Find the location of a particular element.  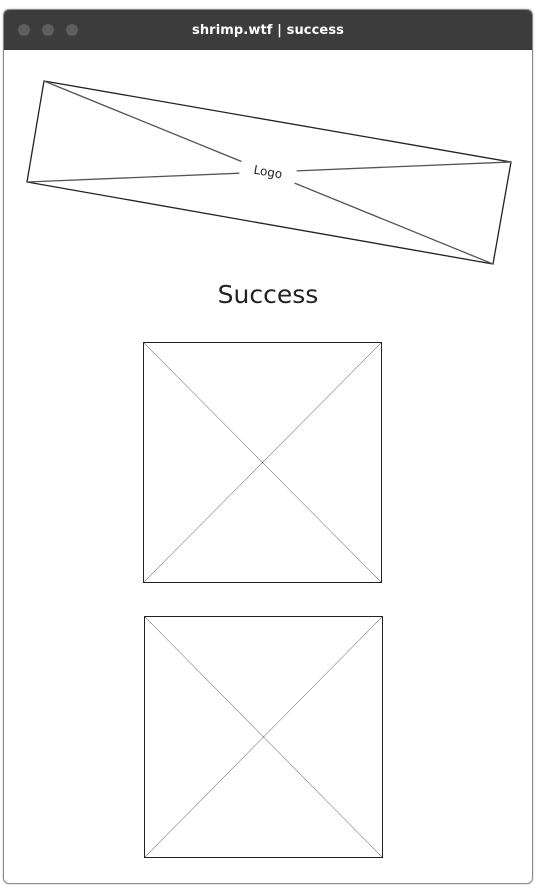

logo-label-bg is located at coordinates (268, 172).